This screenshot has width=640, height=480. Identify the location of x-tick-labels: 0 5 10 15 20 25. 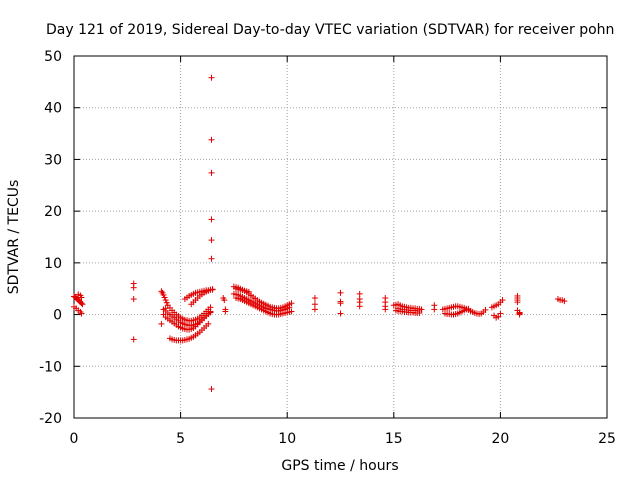
(343, 439).